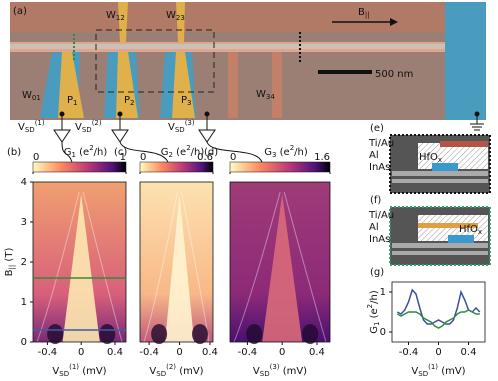 The image size is (498, 381). Describe the element at coordinates (275, 367) in the screenshot. I see `x-axis-label-part: (3)` at that location.